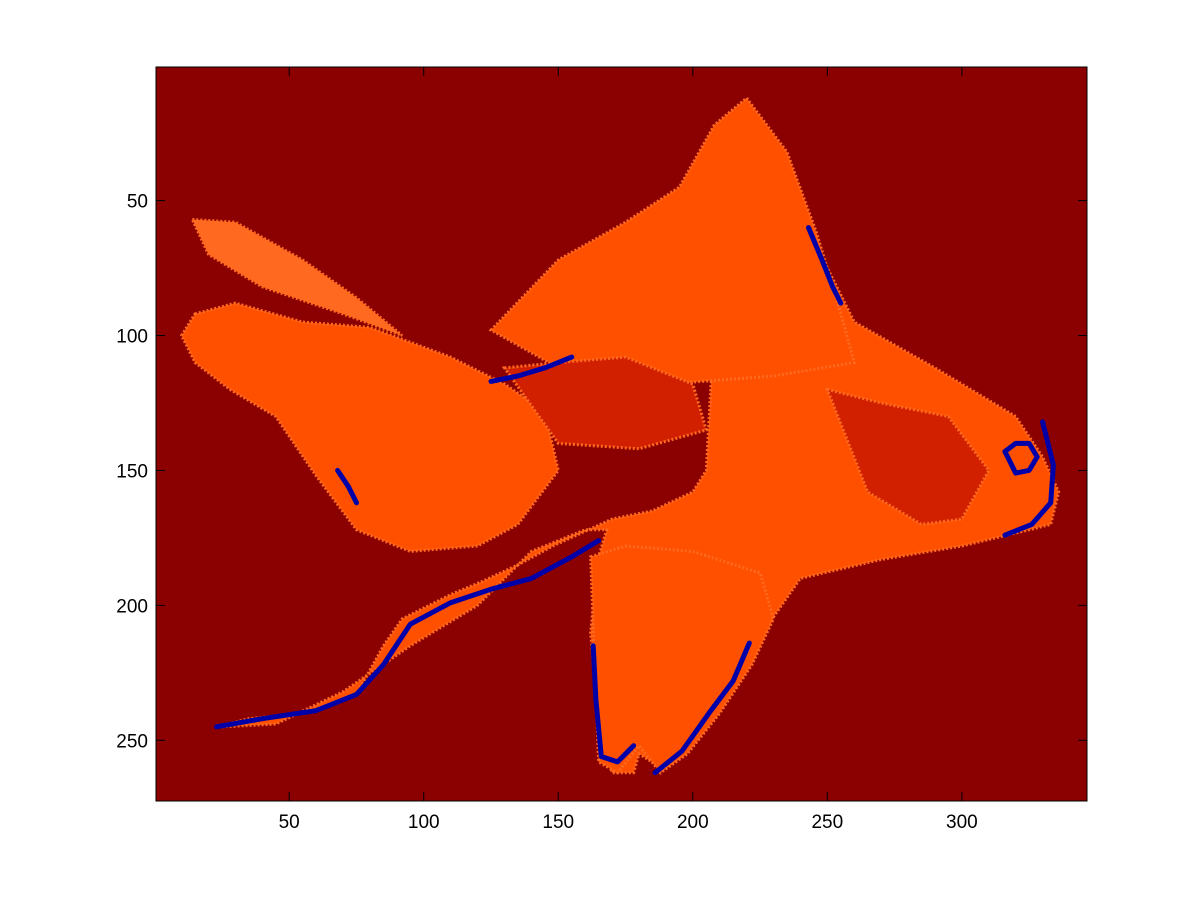  What do you see at coordinates (132, 337) in the screenshot?
I see `y-tick-label: 100` at bounding box center [132, 337].